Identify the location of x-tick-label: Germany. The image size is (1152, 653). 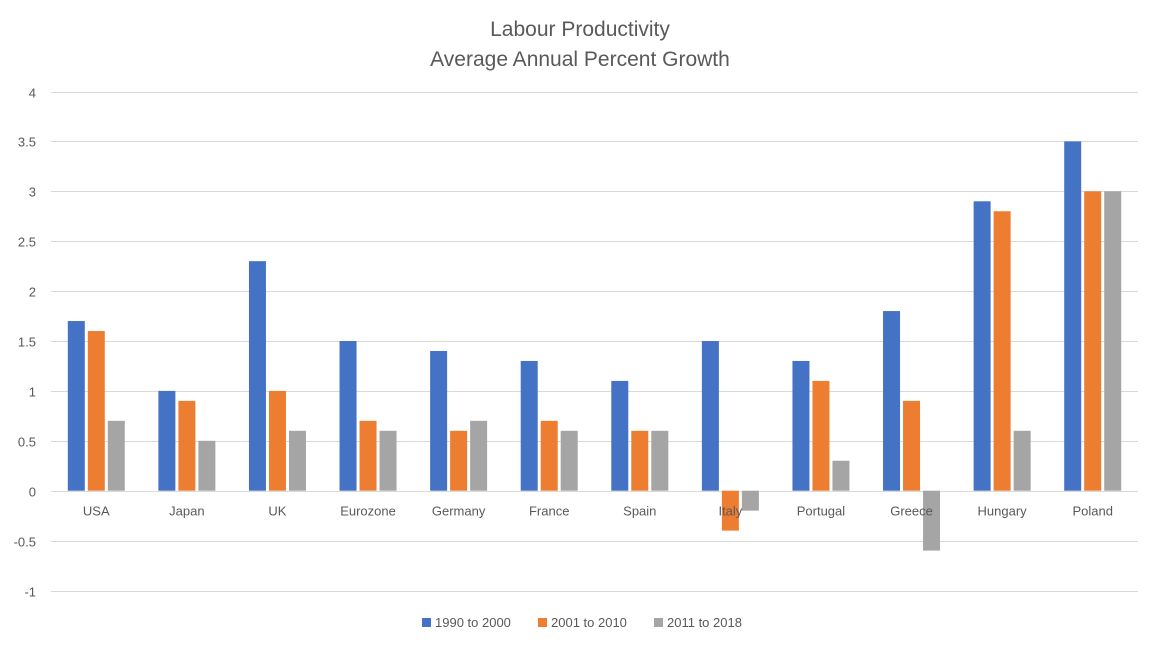
(459, 511).